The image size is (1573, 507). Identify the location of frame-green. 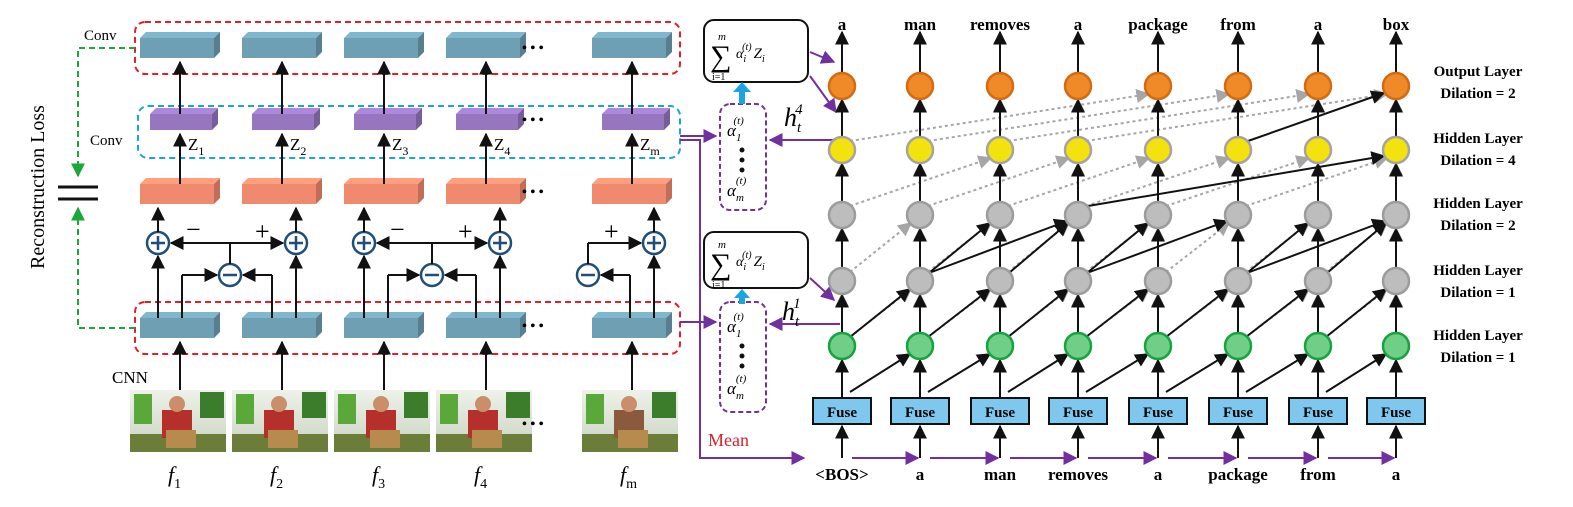
(518, 405).